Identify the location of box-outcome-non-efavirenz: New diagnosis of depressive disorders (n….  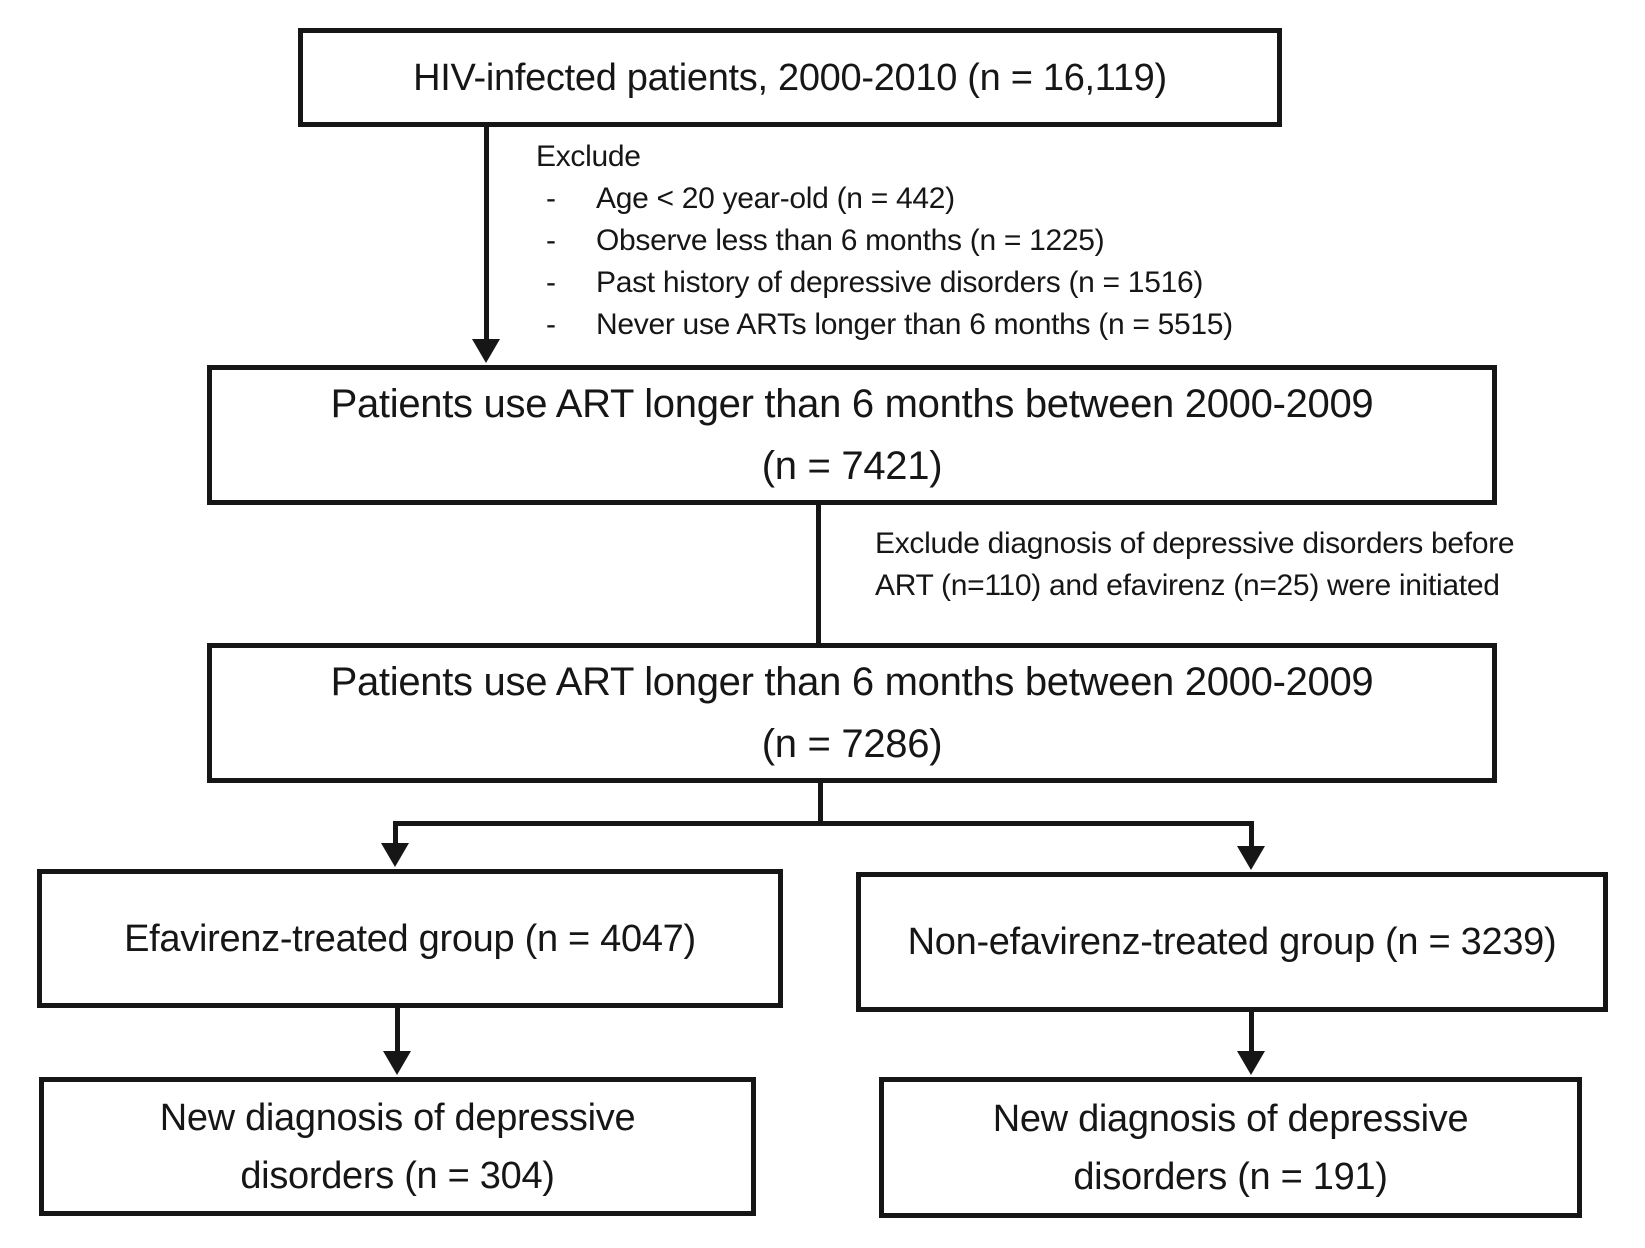
(1230, 1147).